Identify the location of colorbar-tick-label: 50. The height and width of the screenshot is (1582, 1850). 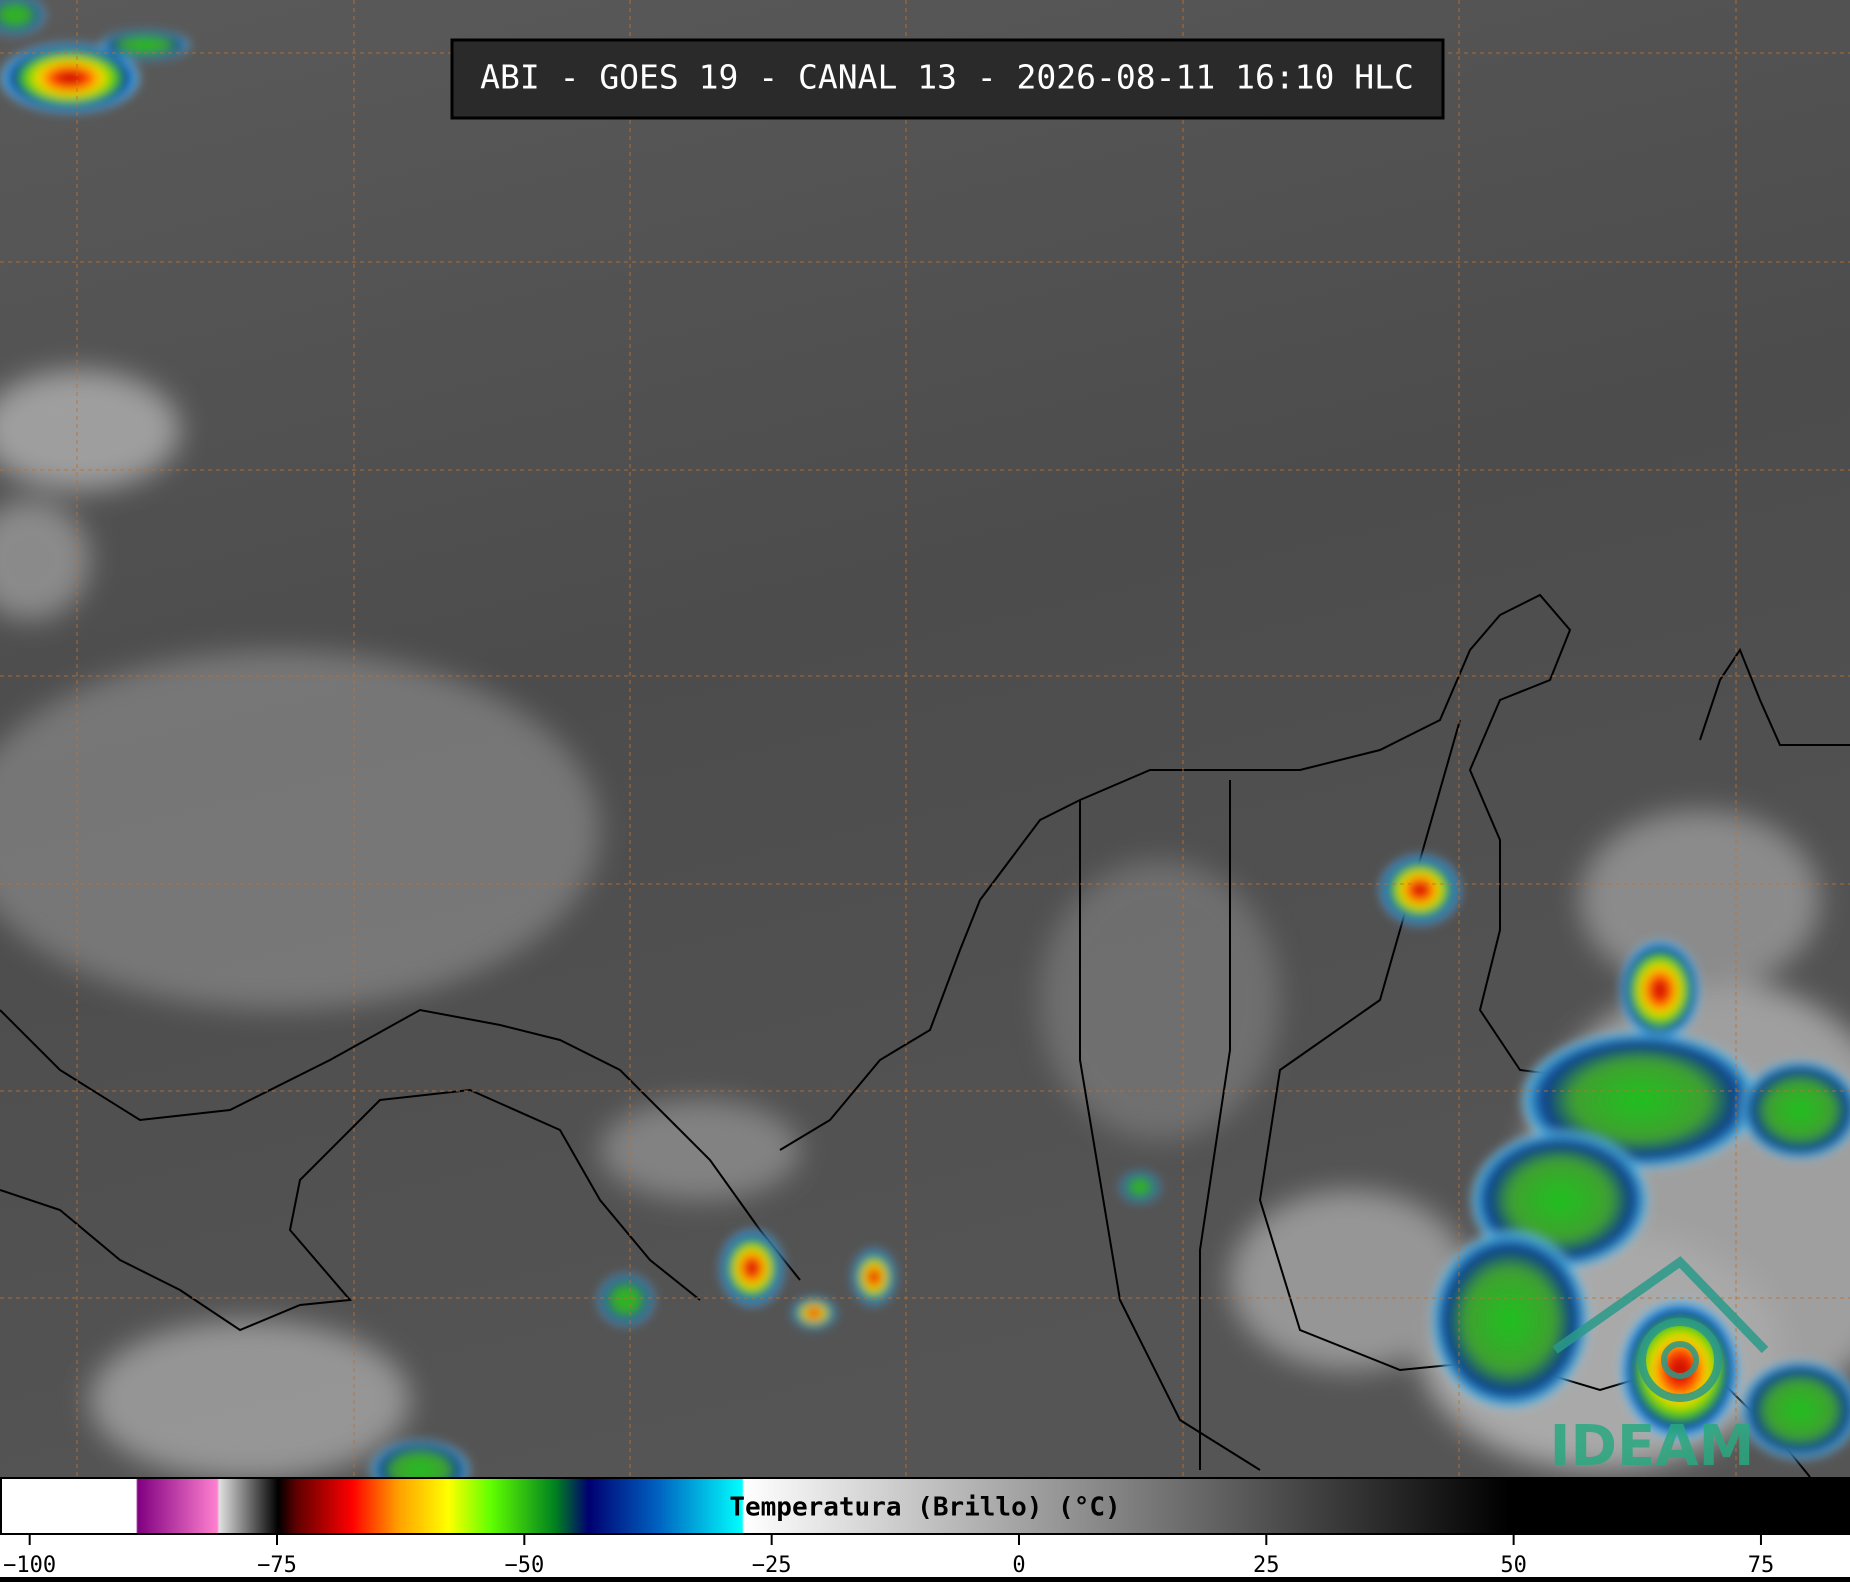
(1513, 1565).